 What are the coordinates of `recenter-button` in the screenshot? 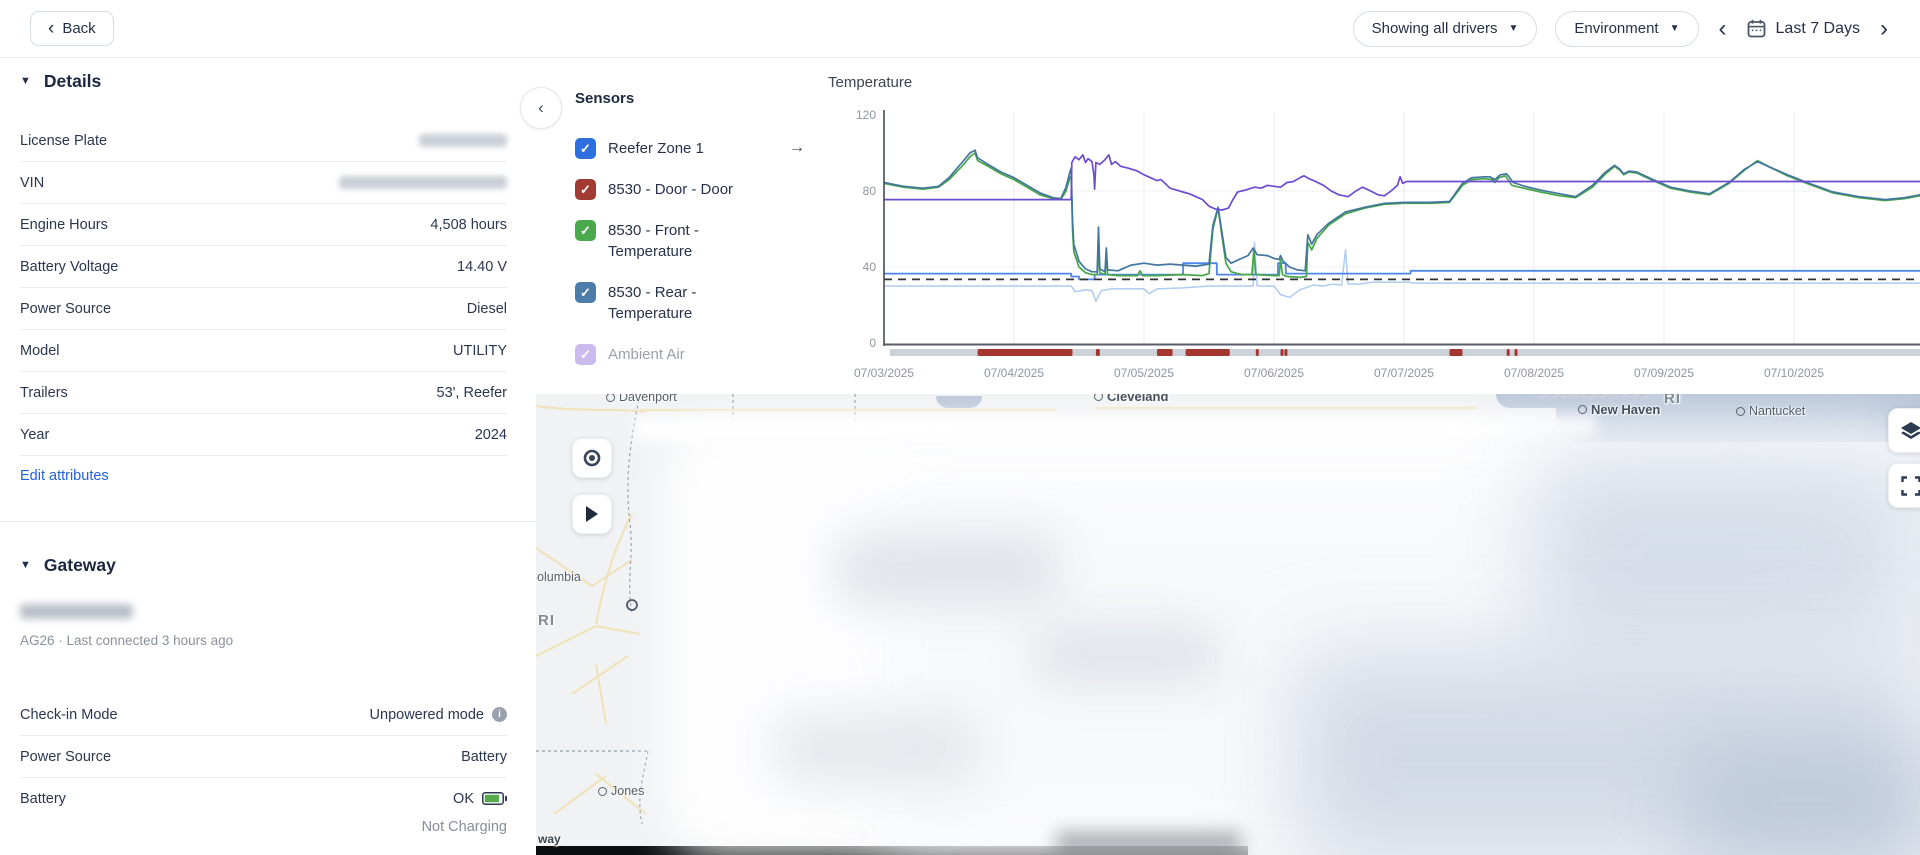 It's located at (592, 458).